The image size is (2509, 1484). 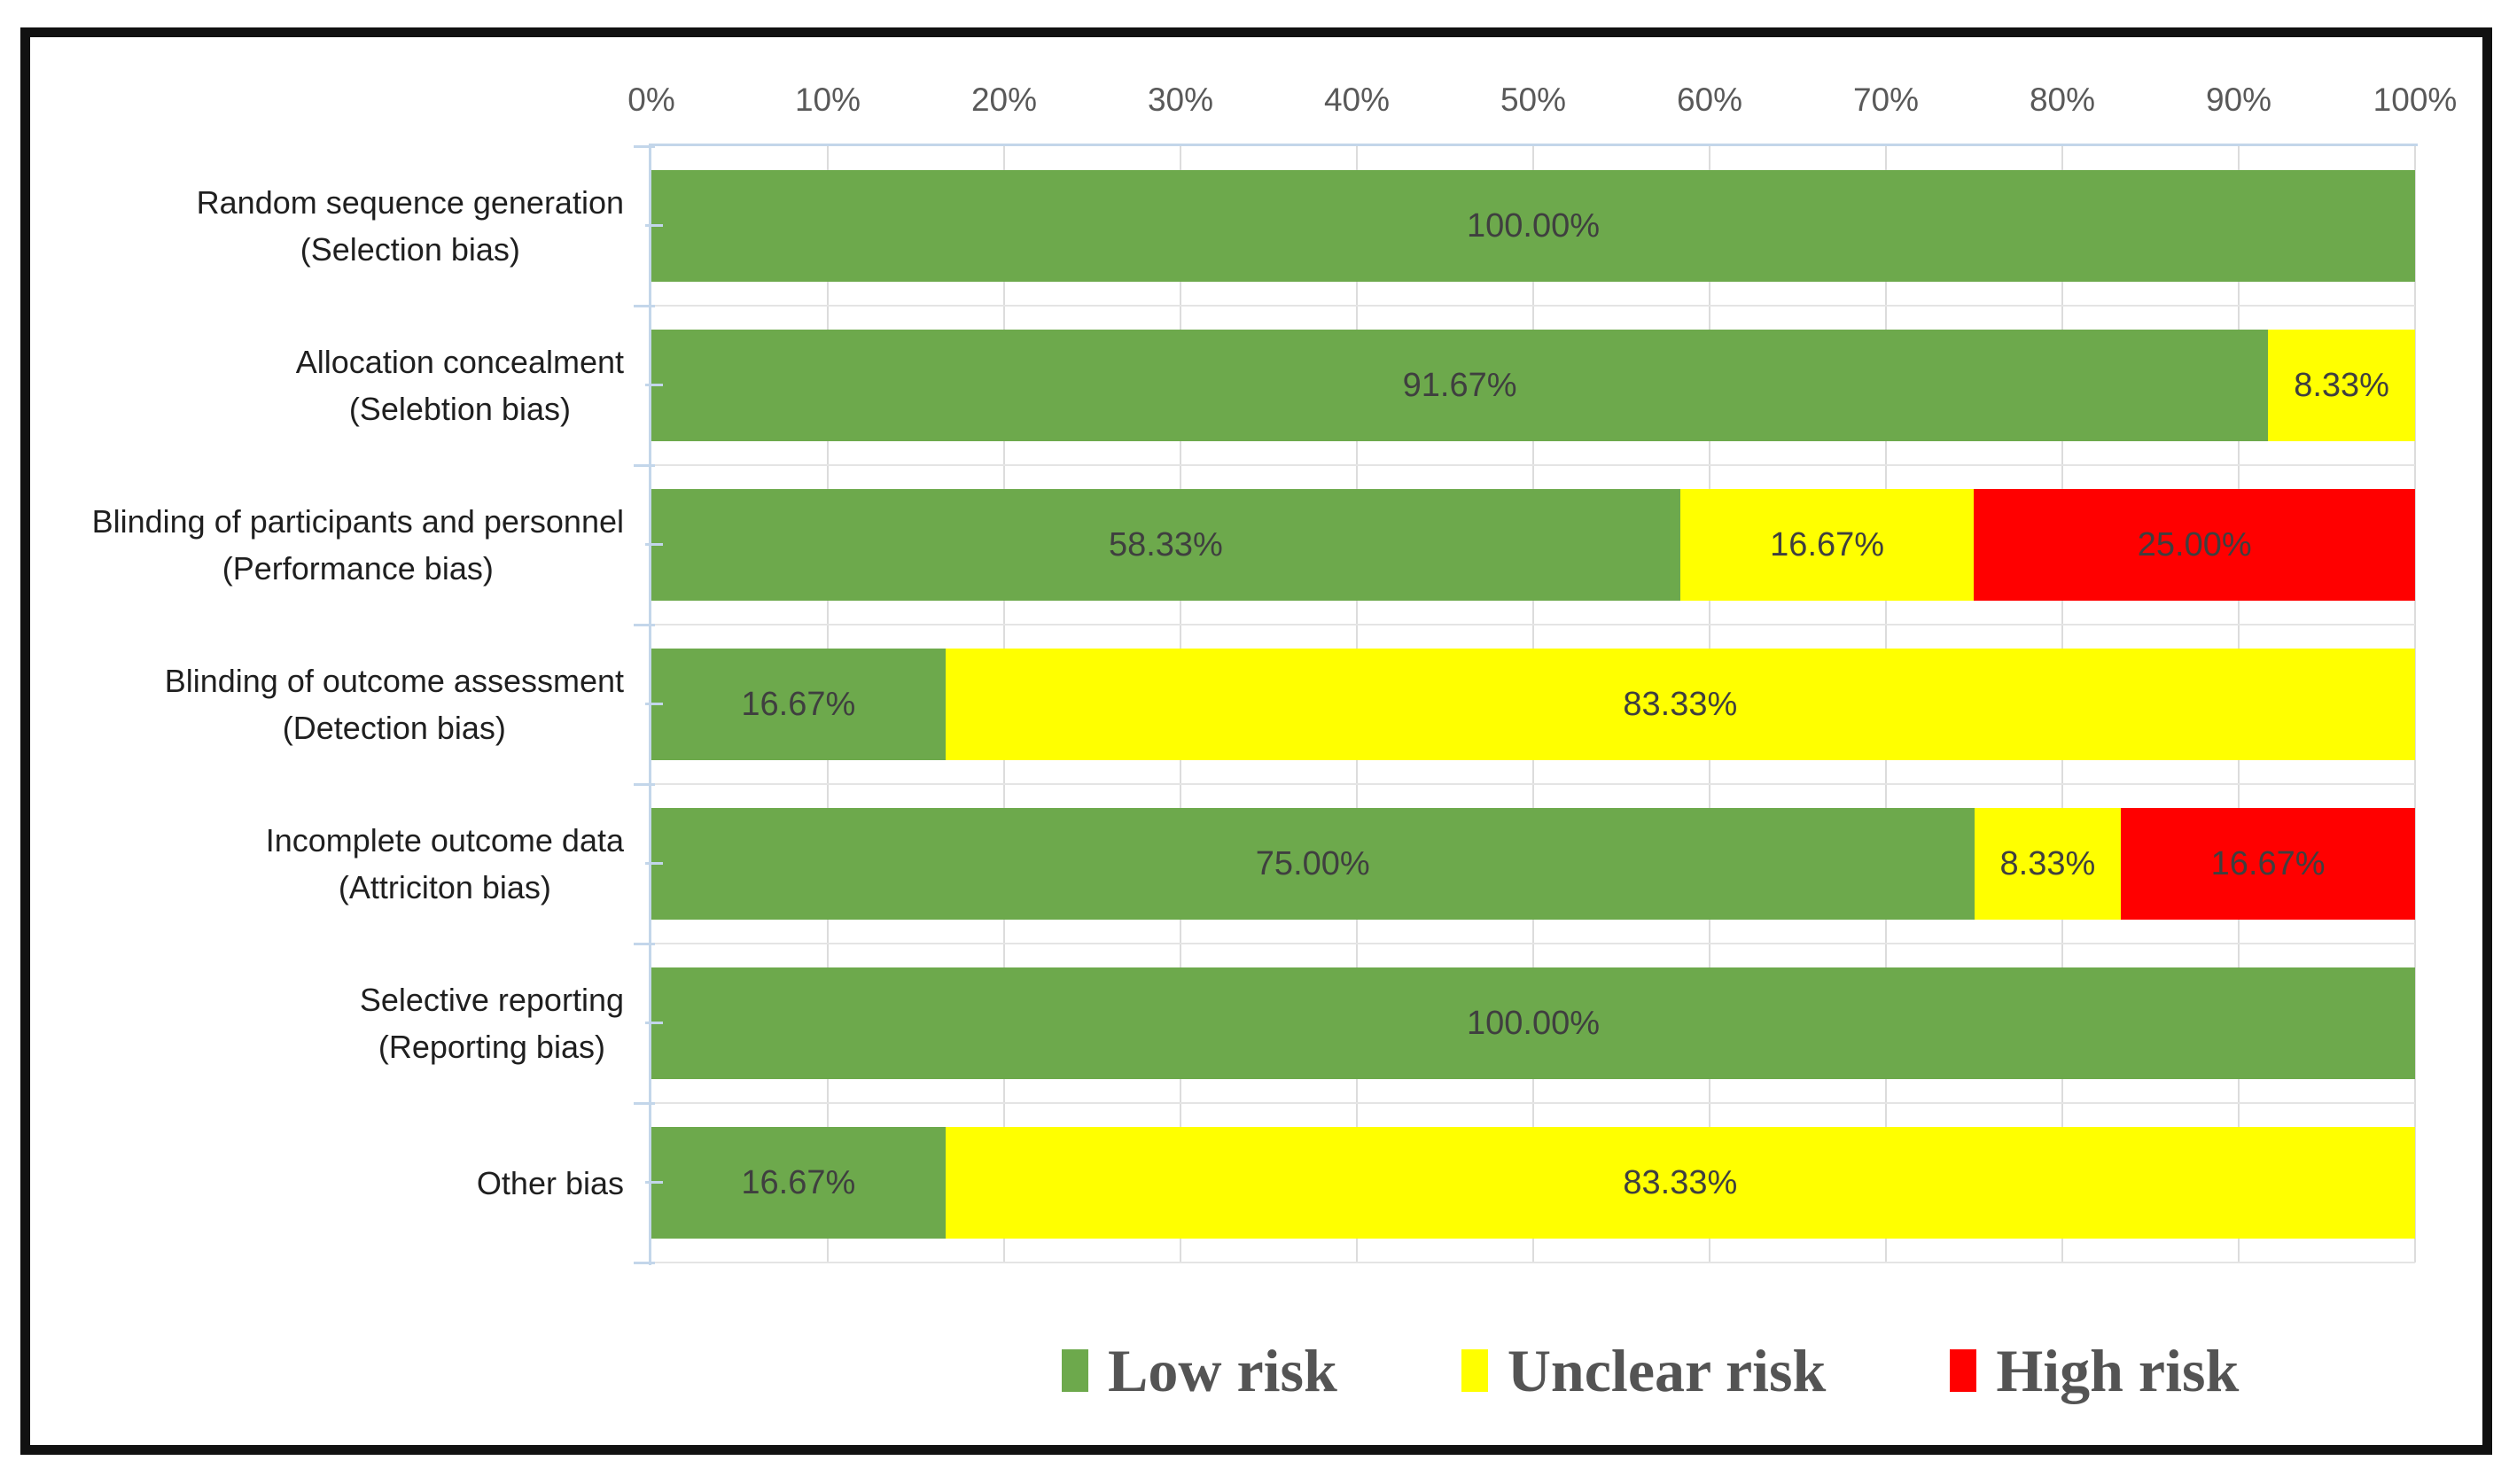 What do you see at coordinates (460, 409) in the screenshot?
I see `category-label-line: (Selebtion bias)` at bounding box center [460, 409].